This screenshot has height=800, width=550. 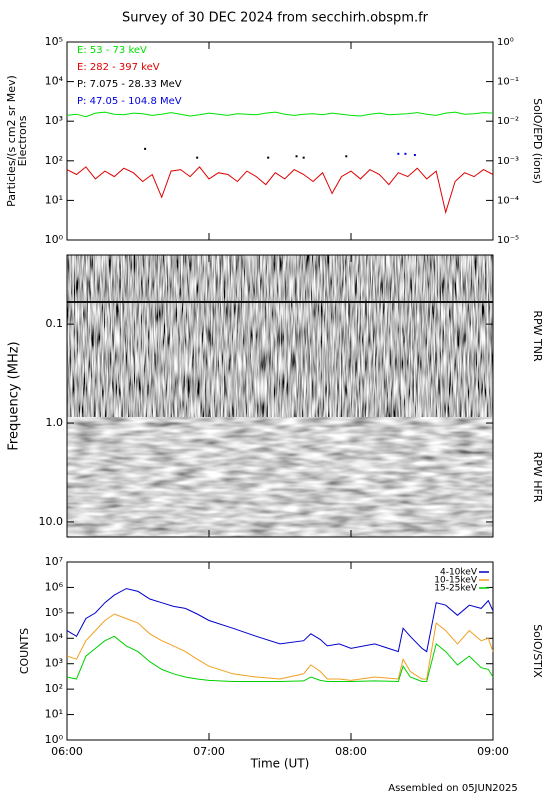 I want to click on y2-tick-label: 10⁻¹, so click(x=508, y=82).